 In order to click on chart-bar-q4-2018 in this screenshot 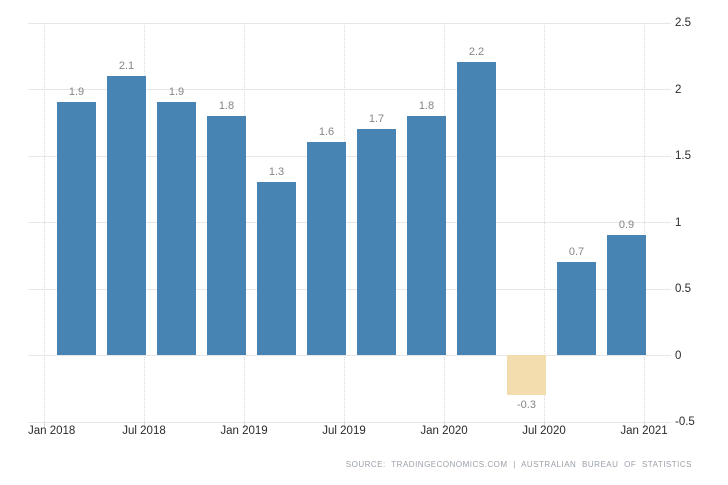, I will do `click(226, 235)`.